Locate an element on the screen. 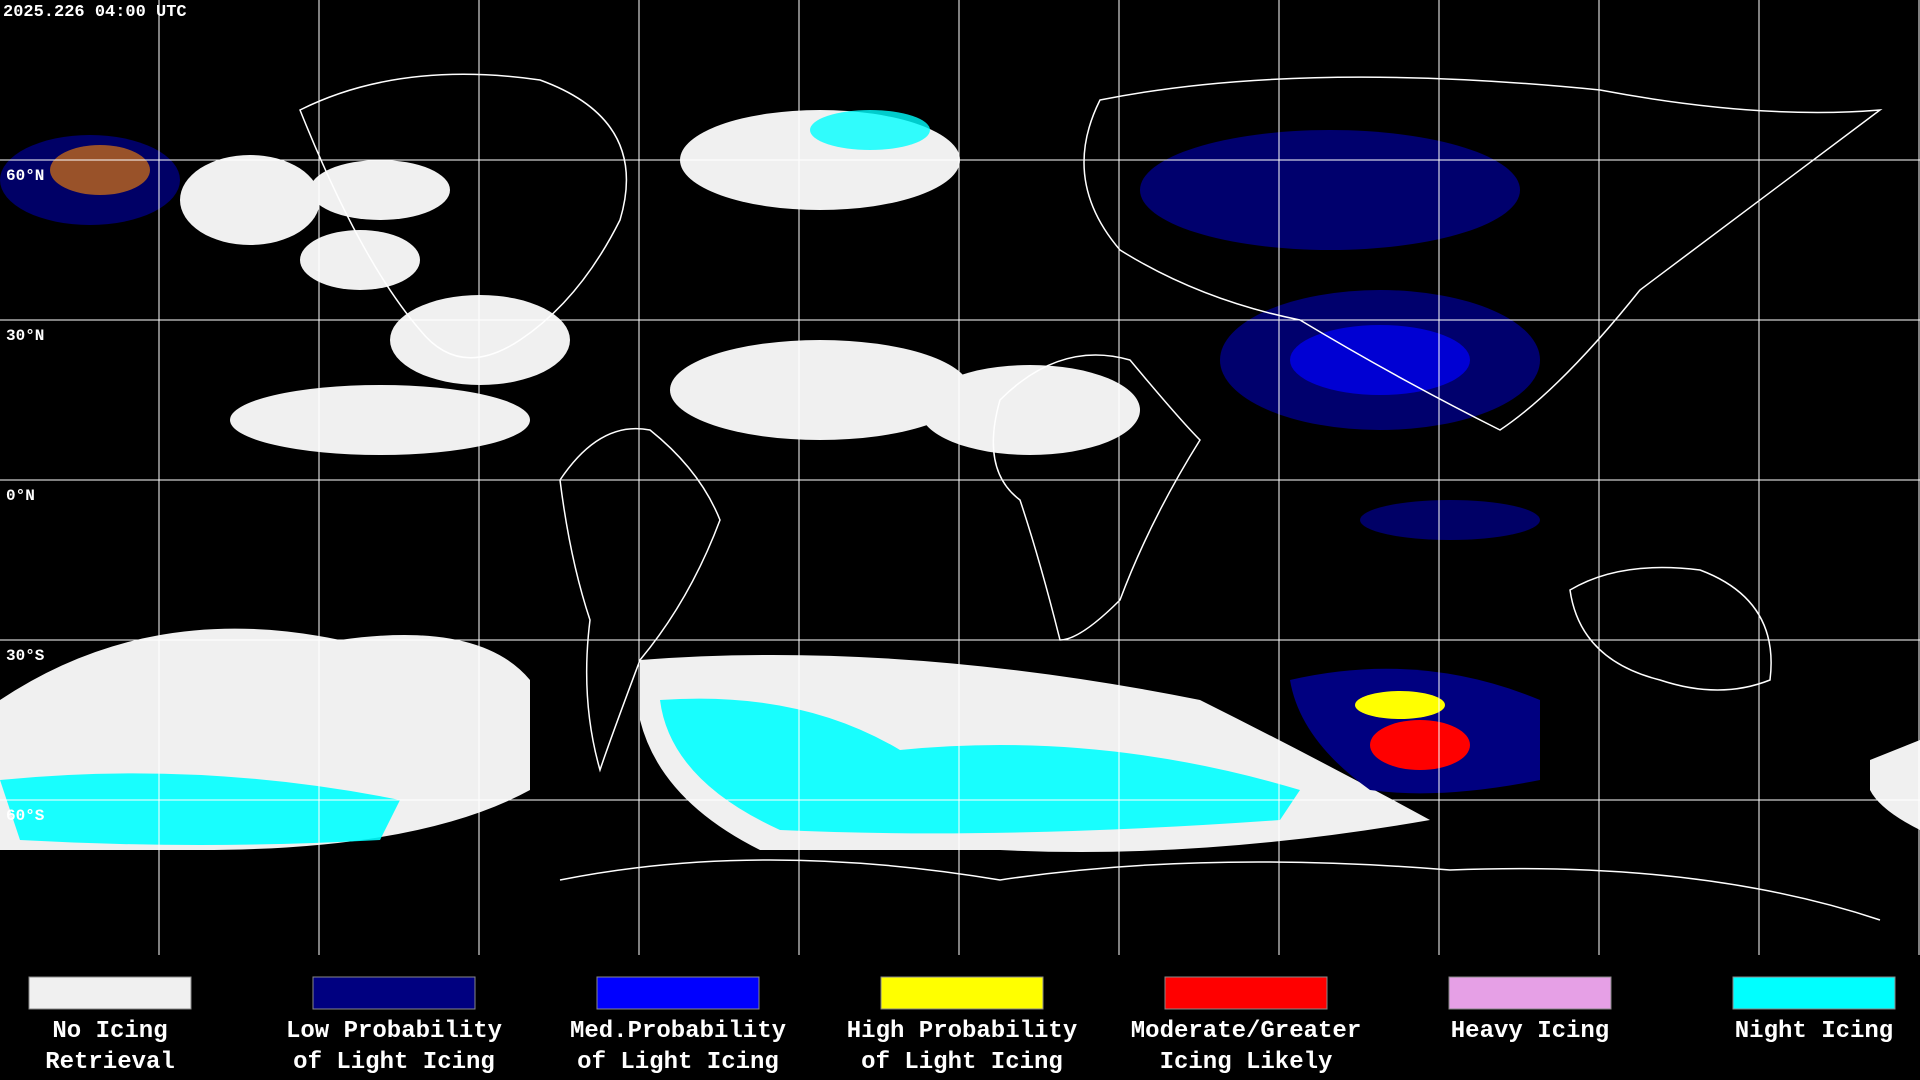 The image size is (1920, 1080). latitude-label: 0°N is located at coordinates (20, 496).